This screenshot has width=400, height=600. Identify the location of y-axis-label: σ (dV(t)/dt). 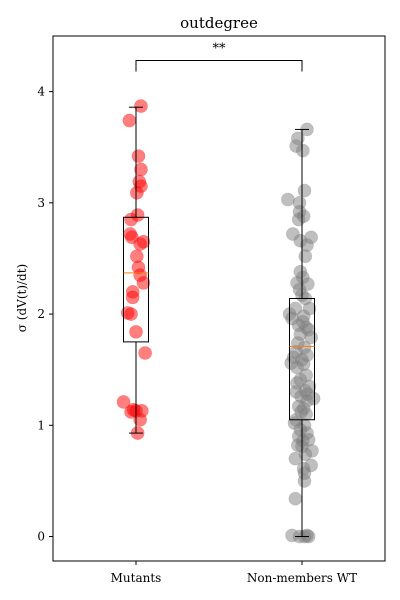
(22, 298).